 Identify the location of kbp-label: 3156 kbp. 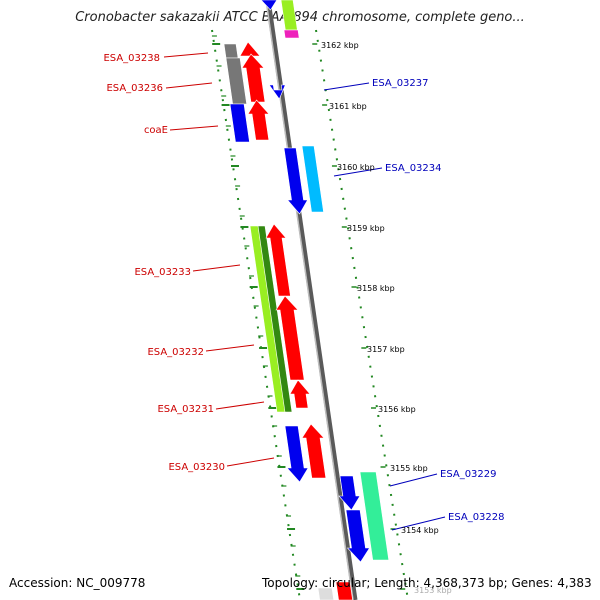
(397, 409).